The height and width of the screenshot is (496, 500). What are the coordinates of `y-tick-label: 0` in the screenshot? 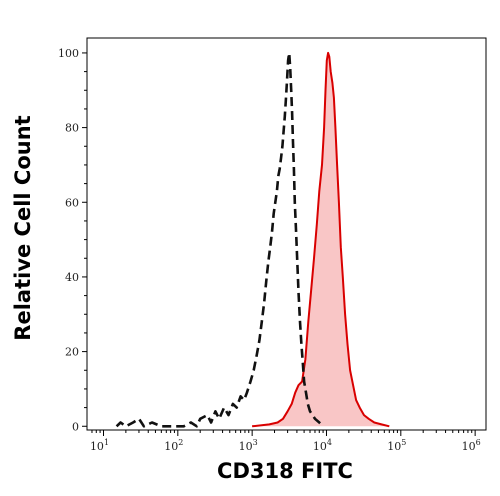 It's located at (75, 426).